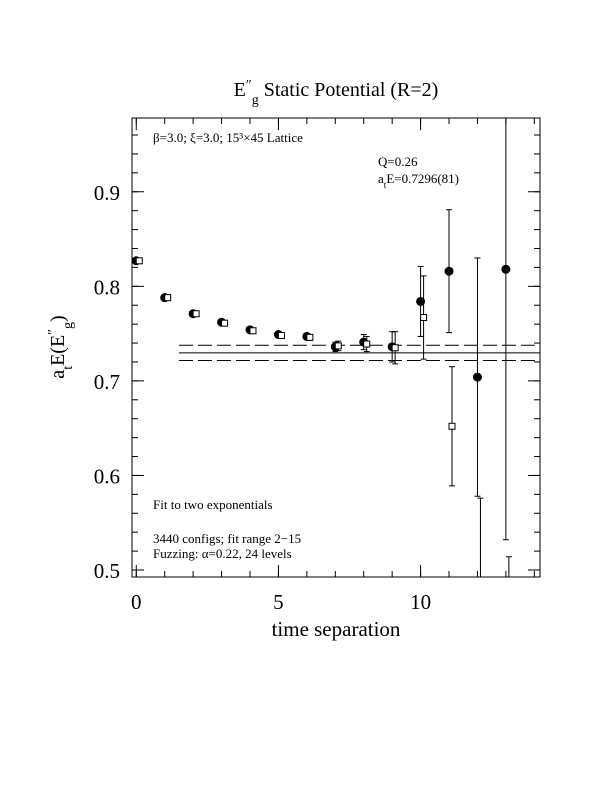 The width and height of the screenshot is (612, 792). I want to click on annotation: Fuzzing: α=0.22, 24 levels, so click(222, 553).